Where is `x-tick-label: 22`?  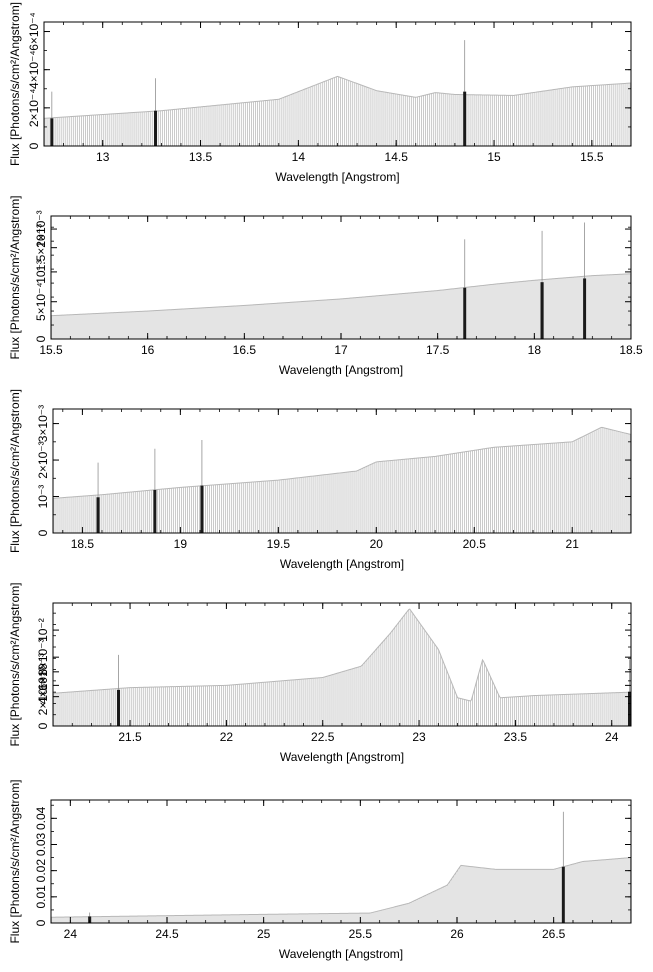
x-tick-label: 22 is located at coordinates (227, 737).